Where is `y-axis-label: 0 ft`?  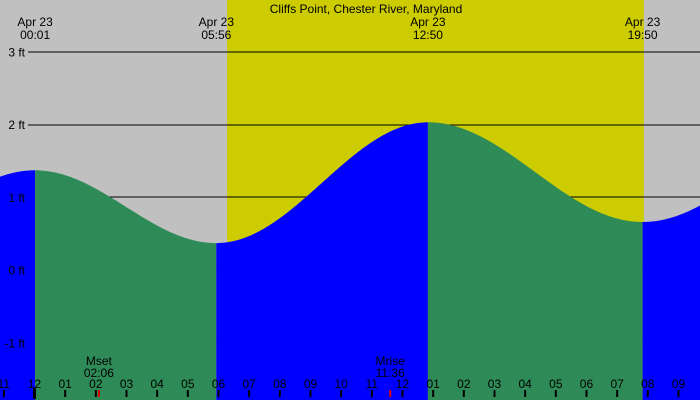
y-axis-label: 0 ft is located at coordinates (16, 271).